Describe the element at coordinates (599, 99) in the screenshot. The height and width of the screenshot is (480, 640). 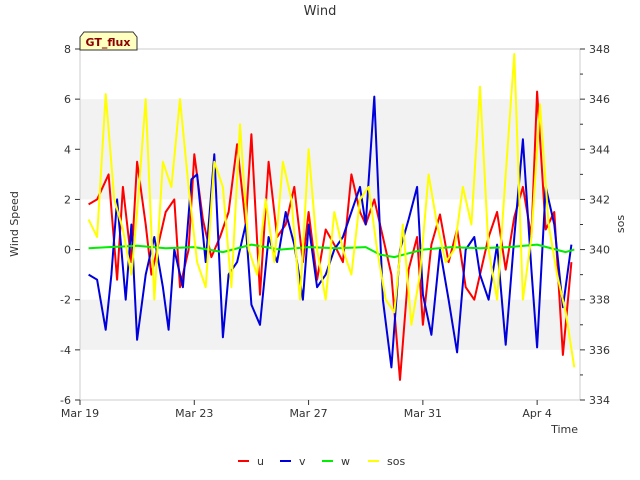
I see `y-right-tick-label: 346` at that location.